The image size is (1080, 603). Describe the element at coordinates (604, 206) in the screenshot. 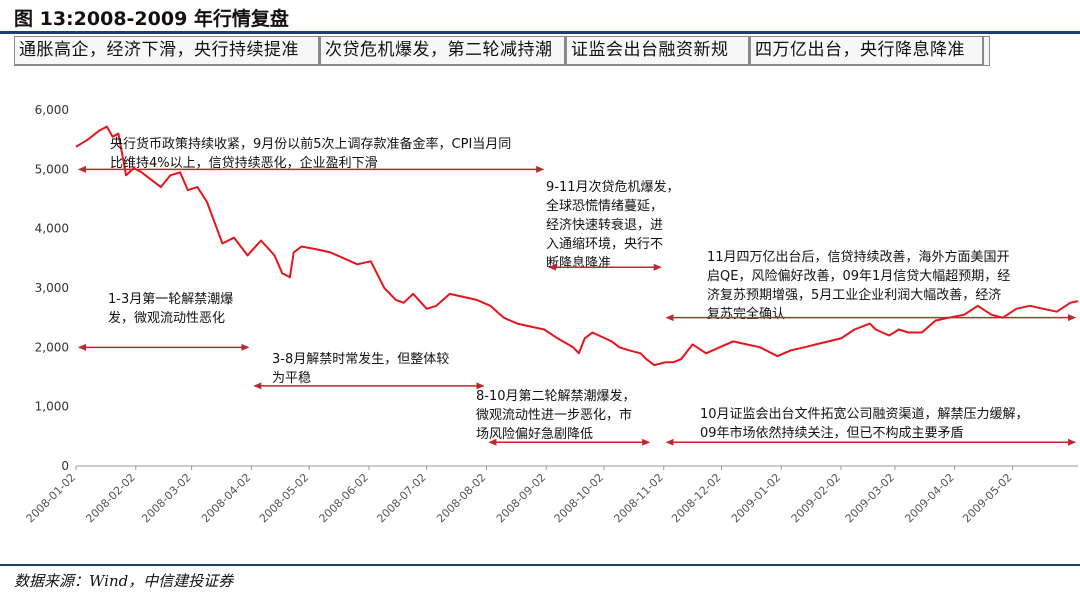

I see `annotation-text: 全球恐慌情绪蔓延，` at that location.